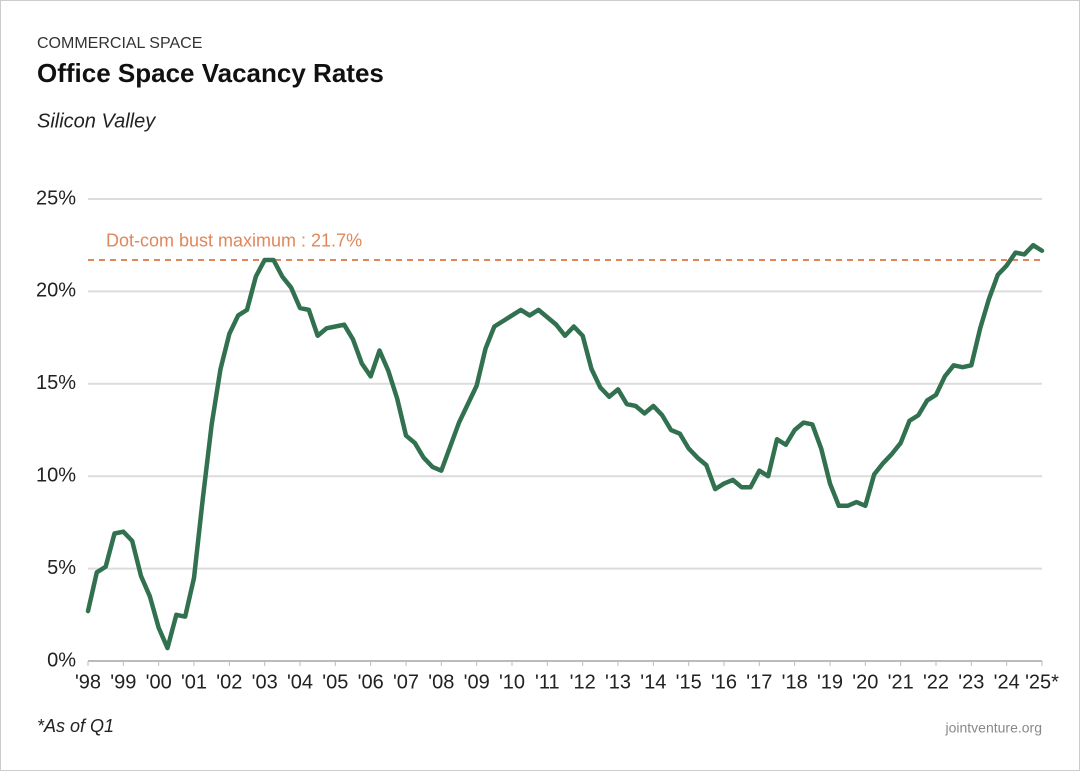 This screenshot has height=771, width=1080. What do you see at coordinates (759, 682) in the screenshot?
I see `x-tick-label: '17` at bounding box center [759, 682].